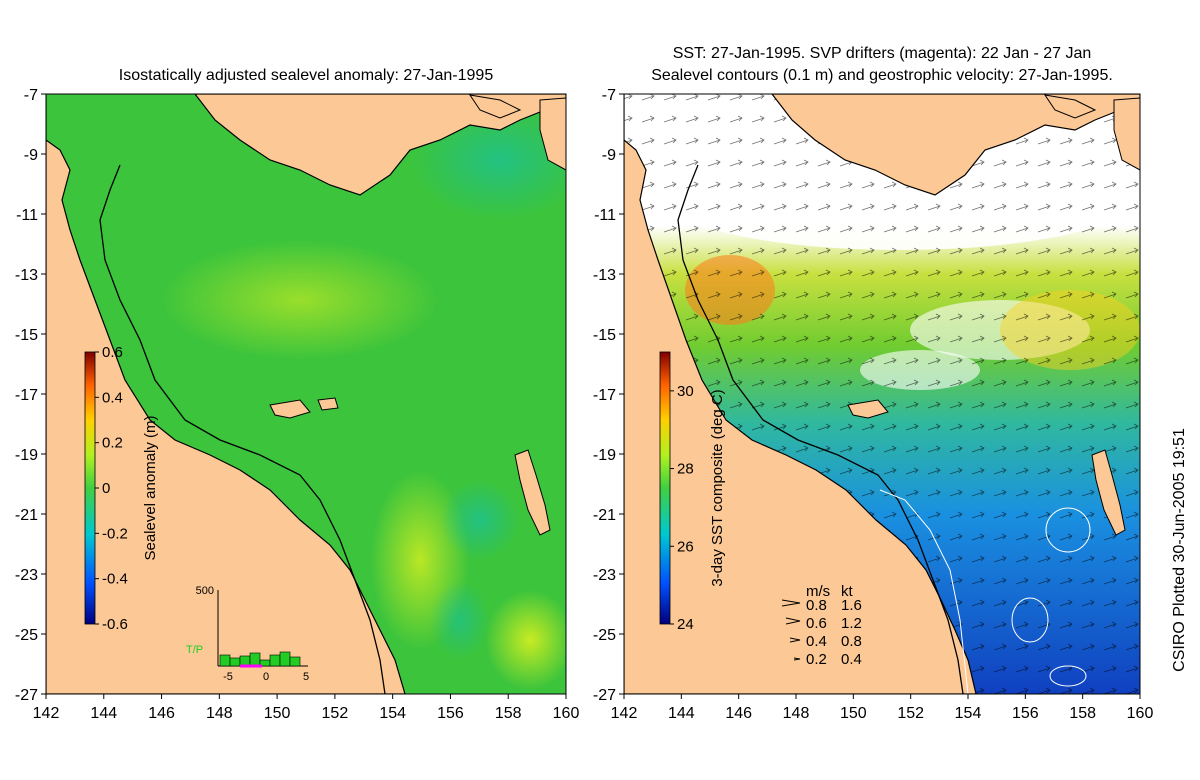 The height and width of the screenshot is (780, 1200). Describe the element at coordinates (818, 591) in the screenshot. I see `velocity-legend-header-ms: m/s` at that location.